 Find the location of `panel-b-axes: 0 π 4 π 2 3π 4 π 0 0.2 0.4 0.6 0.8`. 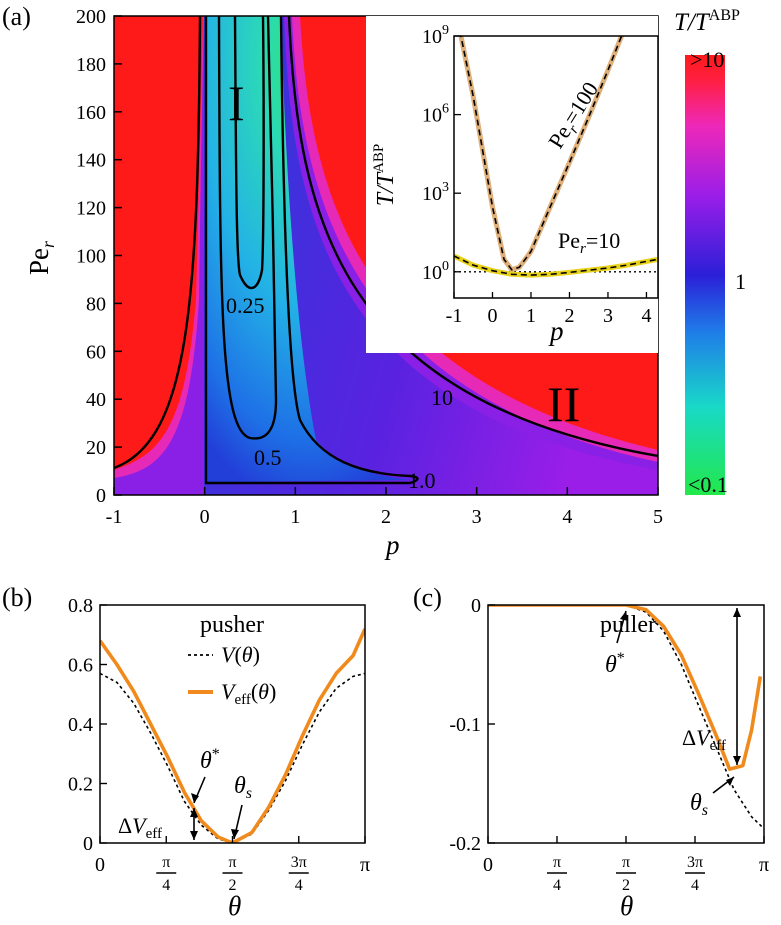

panel-b-axes: 0 π 4 π 2 3π 4 π 0 0.2 0.4 0.6 0.8 is located at coordinates (219, 744).